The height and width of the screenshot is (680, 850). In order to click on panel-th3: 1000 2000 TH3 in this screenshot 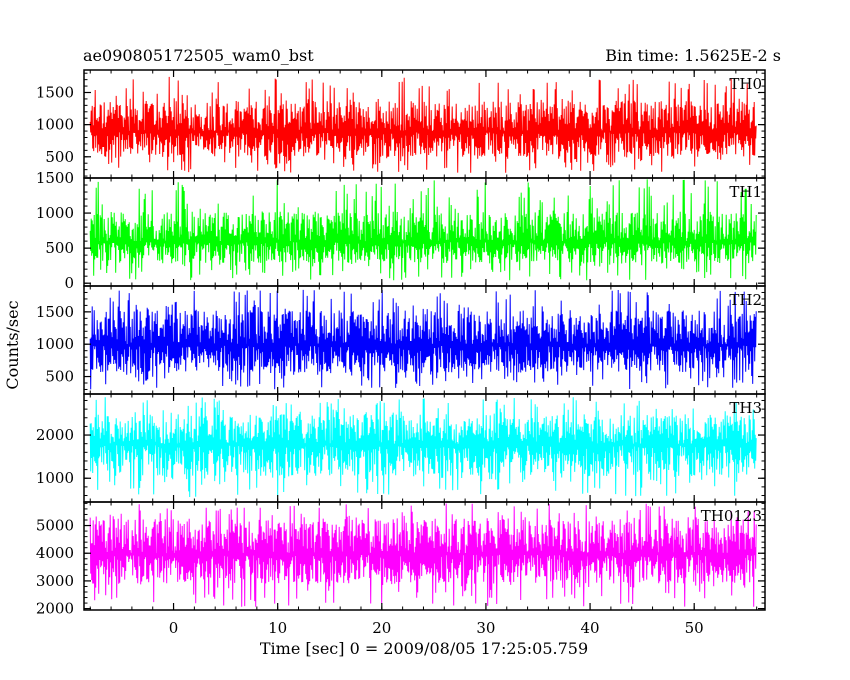, I will do `click(401, 448)`.